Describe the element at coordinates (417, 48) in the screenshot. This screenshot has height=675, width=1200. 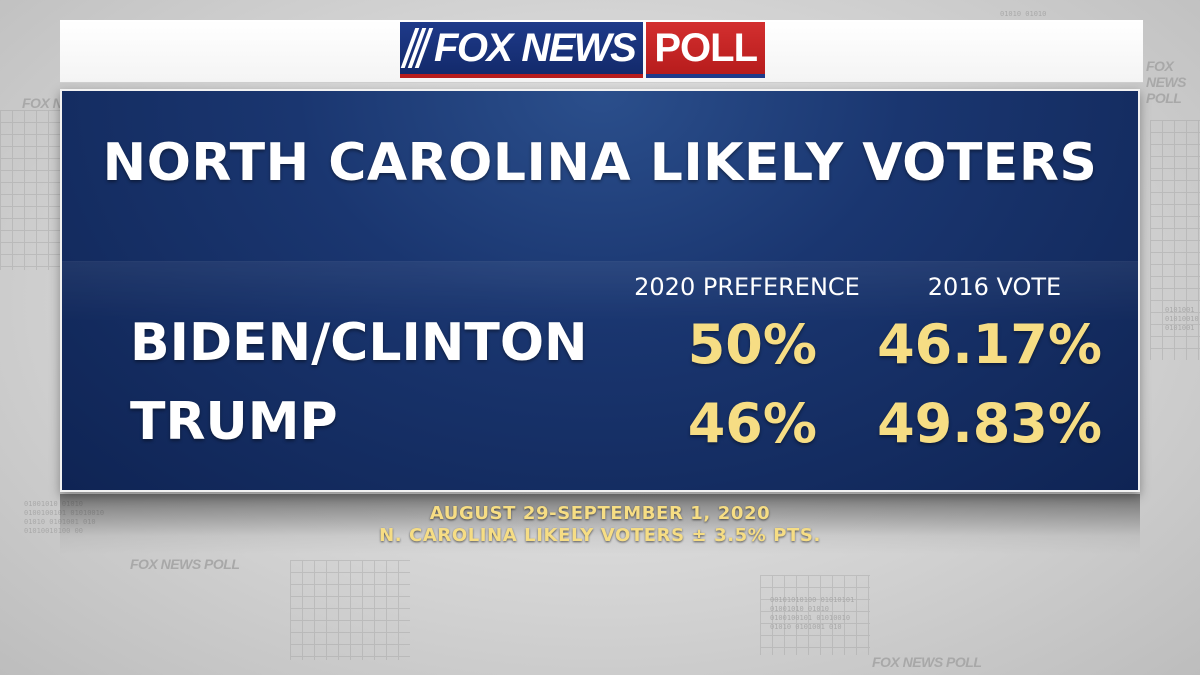
I see `fox-slash-icon` at that location.